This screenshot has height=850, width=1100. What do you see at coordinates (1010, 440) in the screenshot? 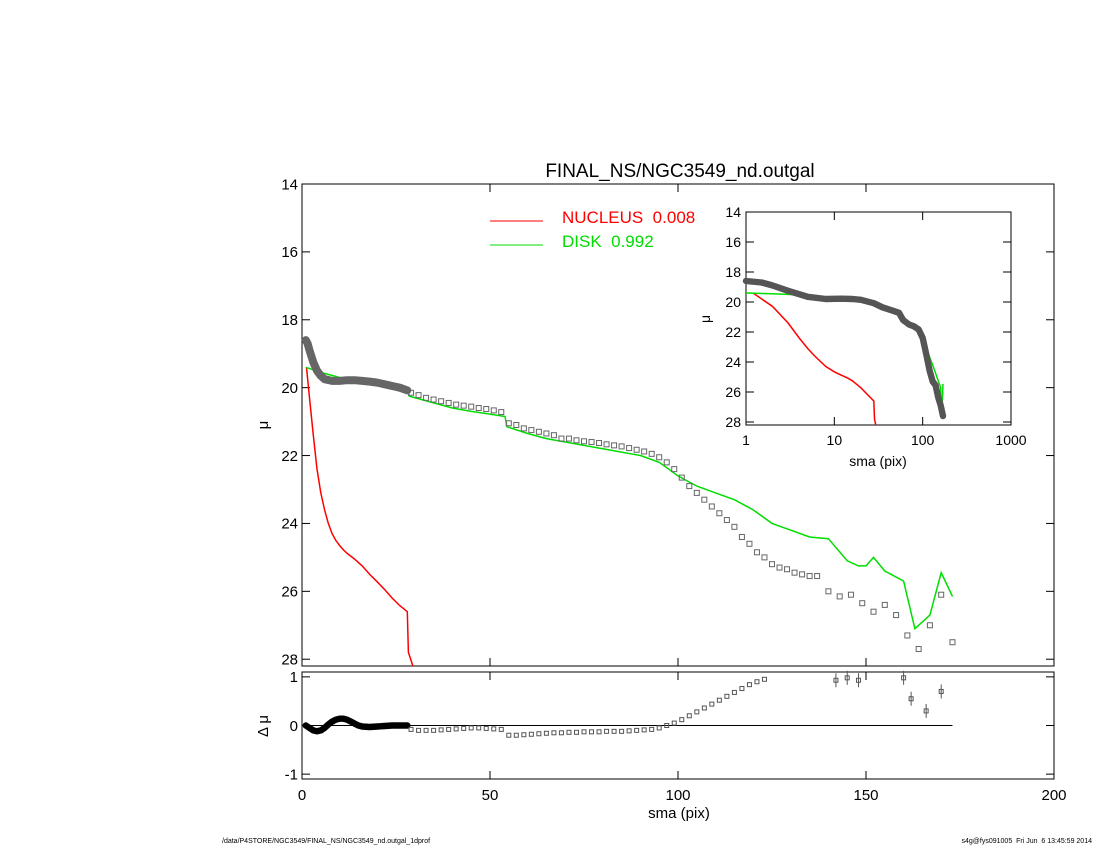
I see `inset-xtick-label: 1000` at bounding box center [1010, 440].